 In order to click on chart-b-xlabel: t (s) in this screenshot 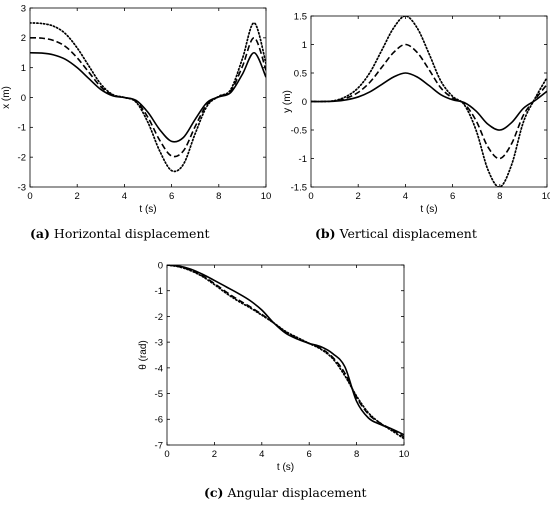, I will do `click(428, 209)`.